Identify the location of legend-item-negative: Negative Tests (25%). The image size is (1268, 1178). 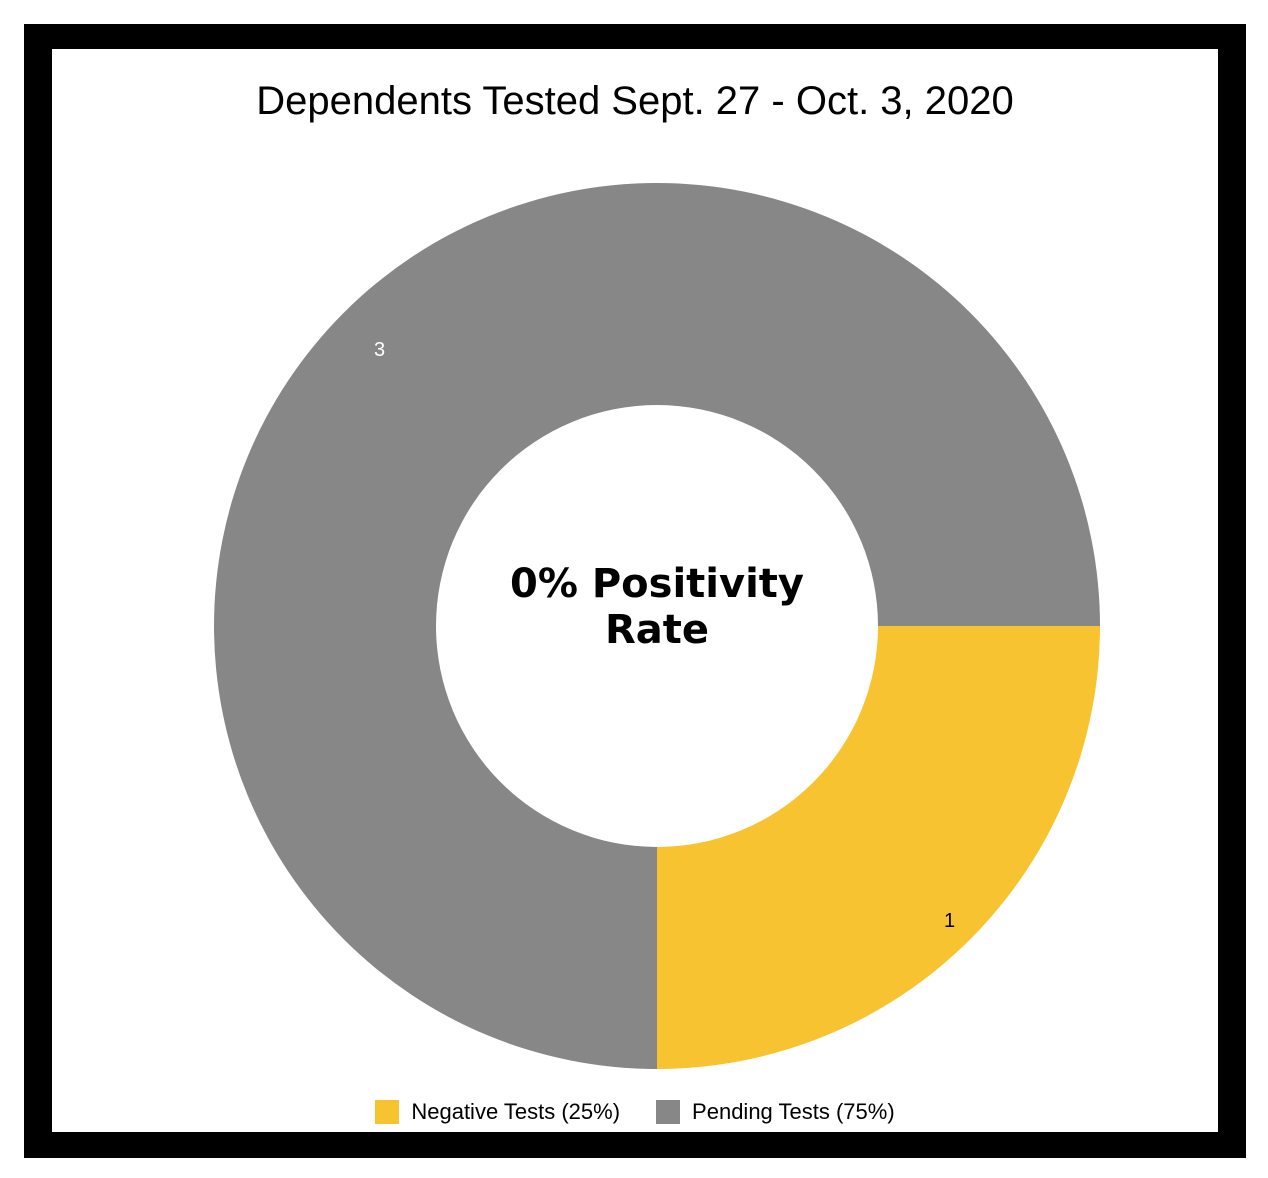
(497, 1112).